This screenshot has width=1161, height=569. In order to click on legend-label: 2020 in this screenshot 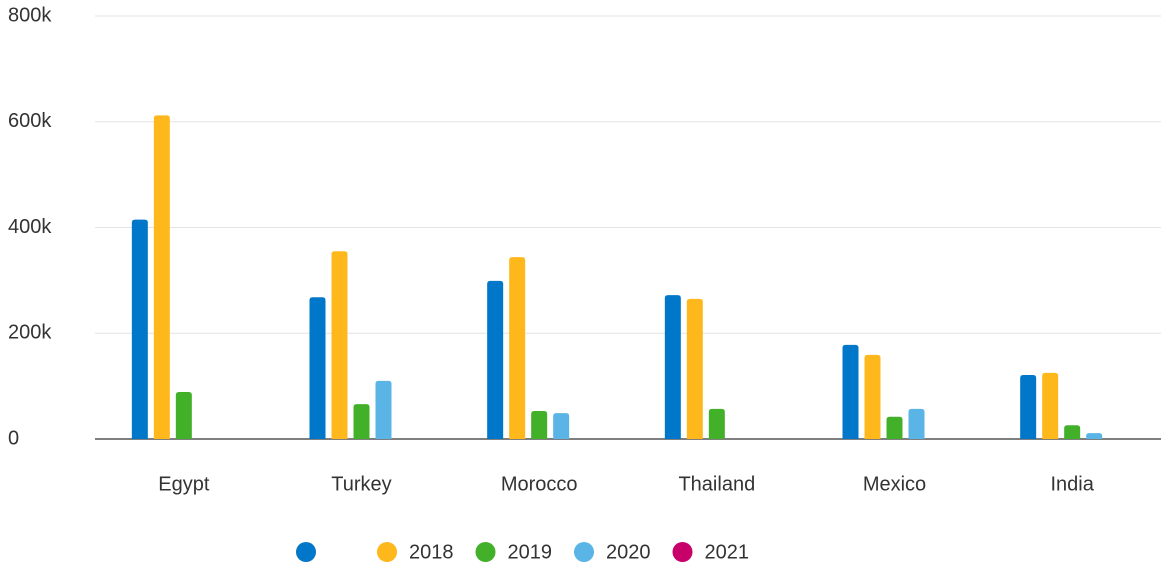, I will do `click(628, 552)`.